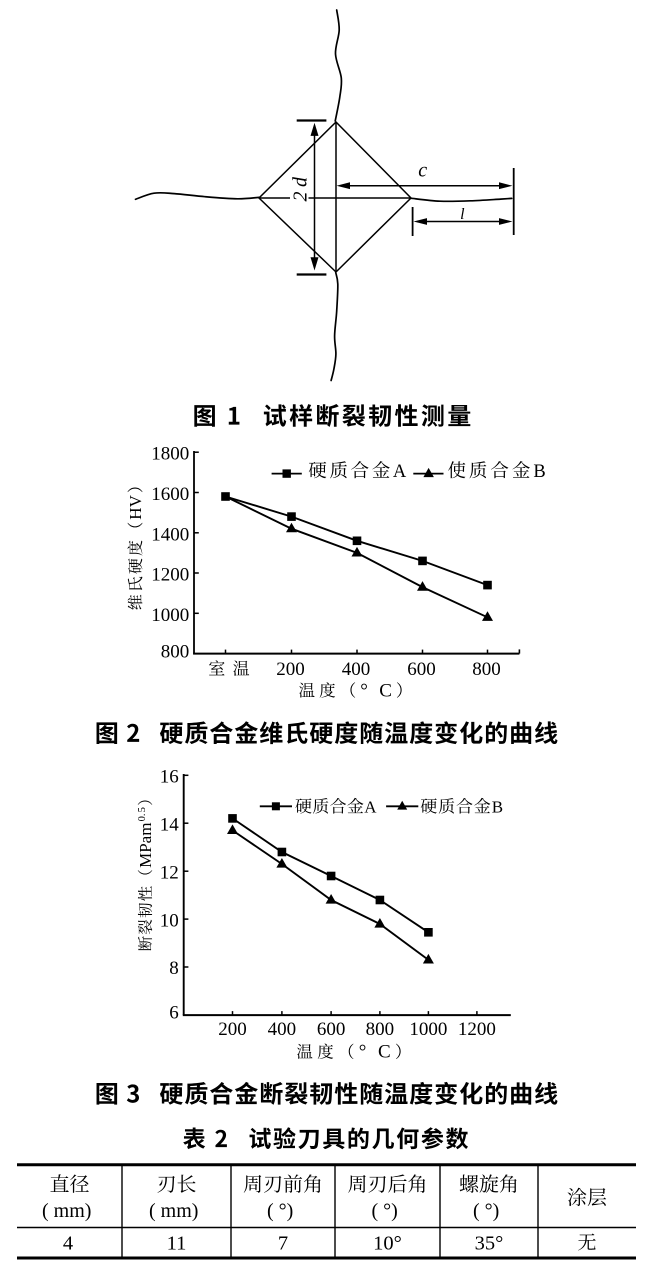 The height and width of the screenshot is (1275, 646). Describe the element at coordinates (170, 494) in the screenshot. I see `svg-text: 1600` at that location.